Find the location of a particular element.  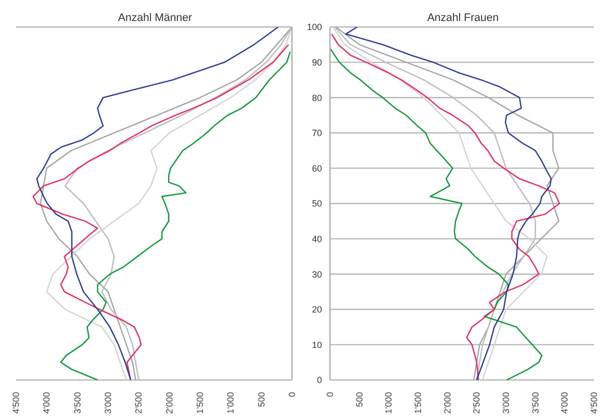

y-tick-label: 80 is located at coordinates (317, 97).